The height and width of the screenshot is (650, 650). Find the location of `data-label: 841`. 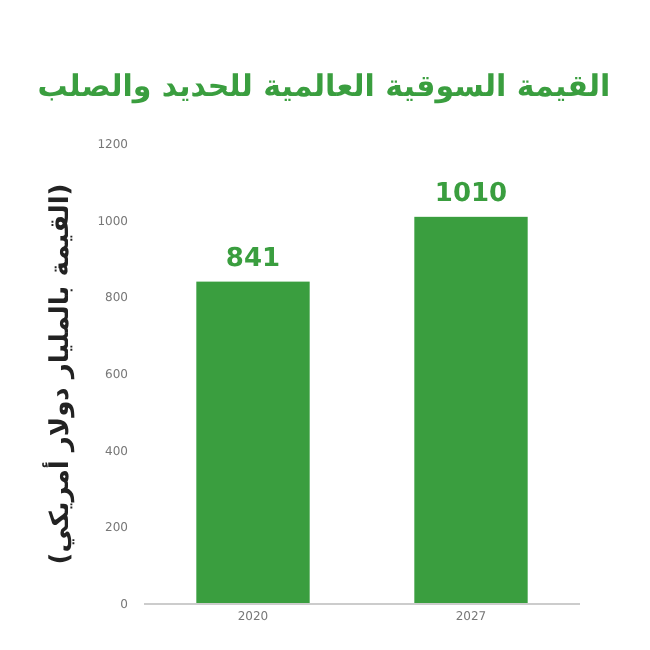

data-label: 841 is located at coordinates (253, 258).